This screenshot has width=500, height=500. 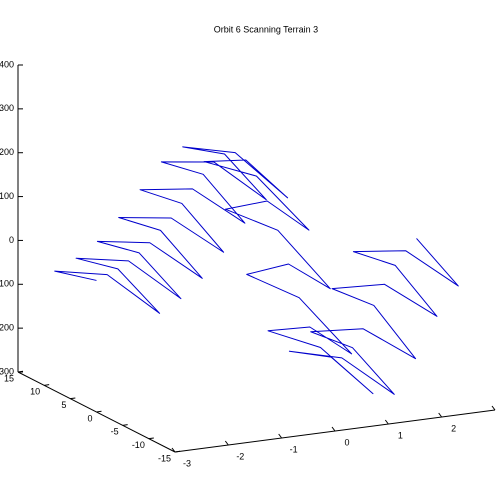 I want to click on x-tick-label: -1, so click(x=294, y=449).